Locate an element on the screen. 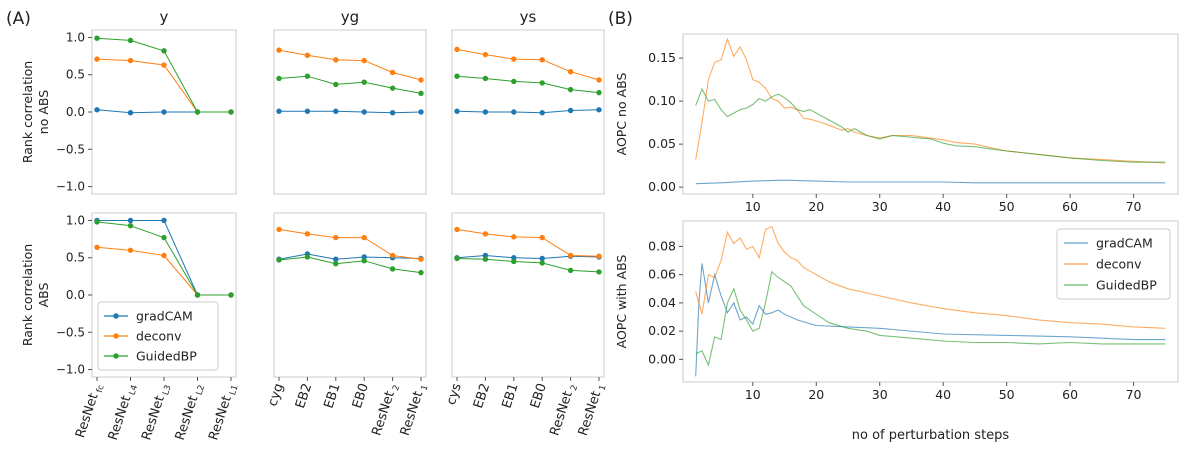 The width and height of the screenshot is (1196, 459). x-tick-label: ResNet L2 is located at coordinates (190, 412).